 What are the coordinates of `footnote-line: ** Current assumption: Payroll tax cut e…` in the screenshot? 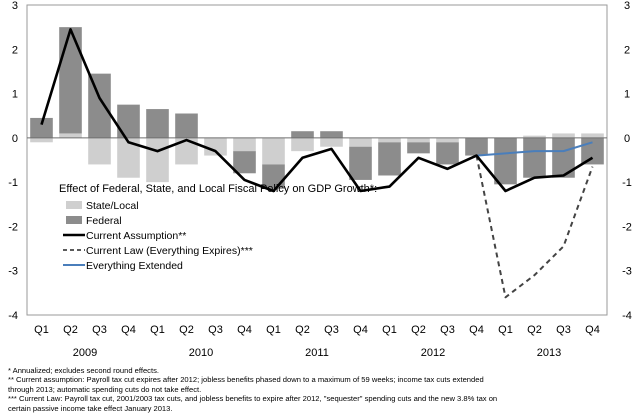 It's located at (246, 380).